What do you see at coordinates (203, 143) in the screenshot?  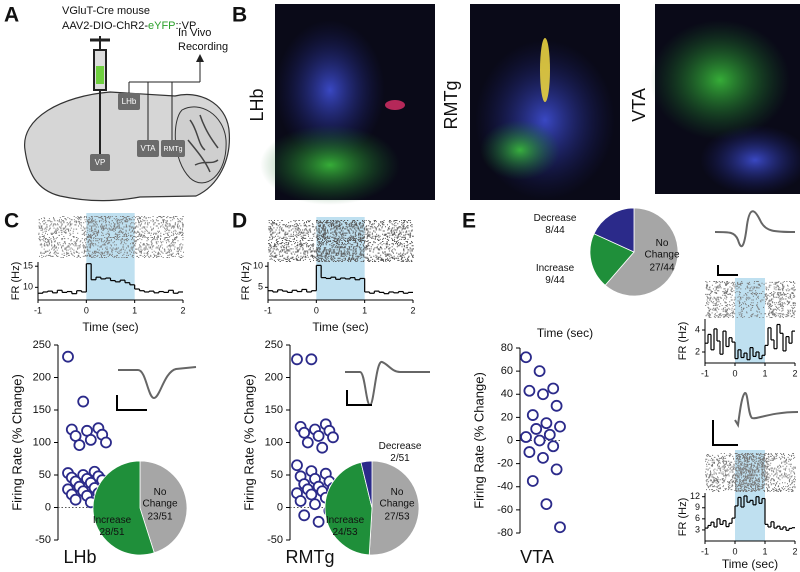 I see `cerebellum-folds` at bounding box center [203, 143].